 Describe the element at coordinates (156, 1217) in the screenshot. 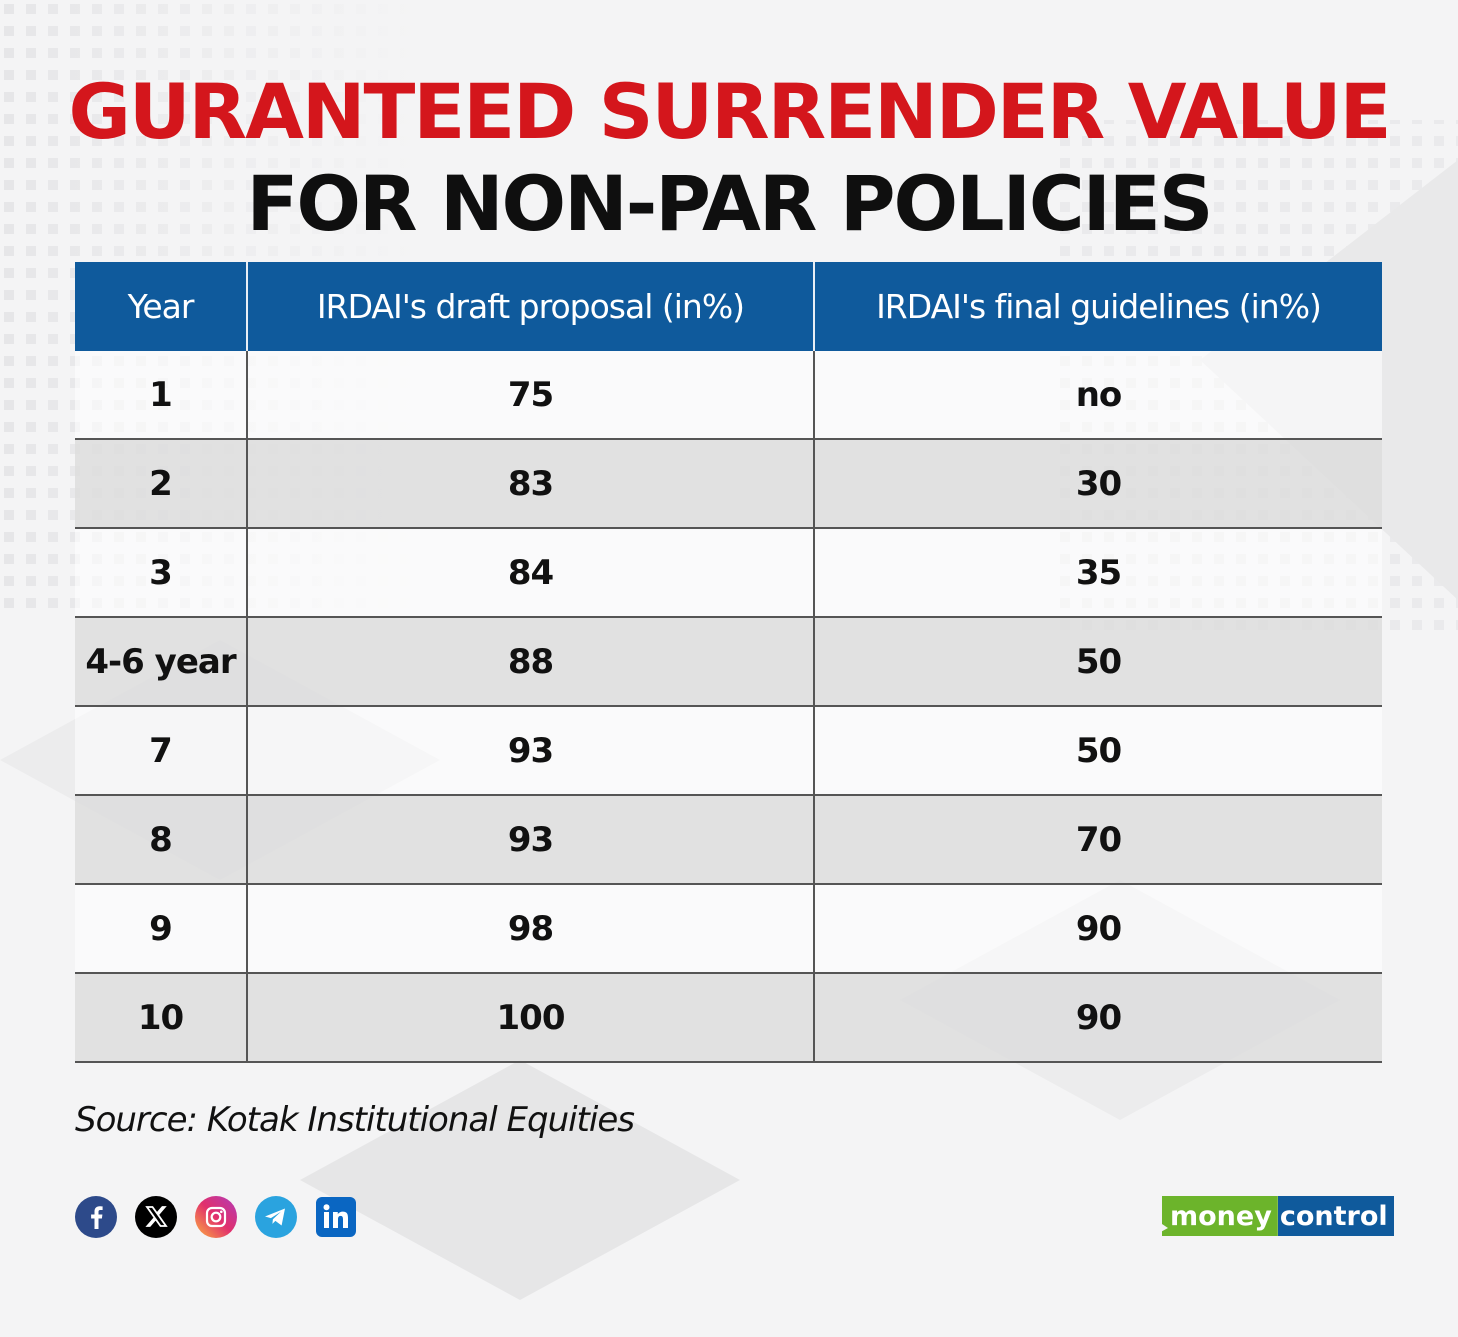

I see `x-icon` at that location.